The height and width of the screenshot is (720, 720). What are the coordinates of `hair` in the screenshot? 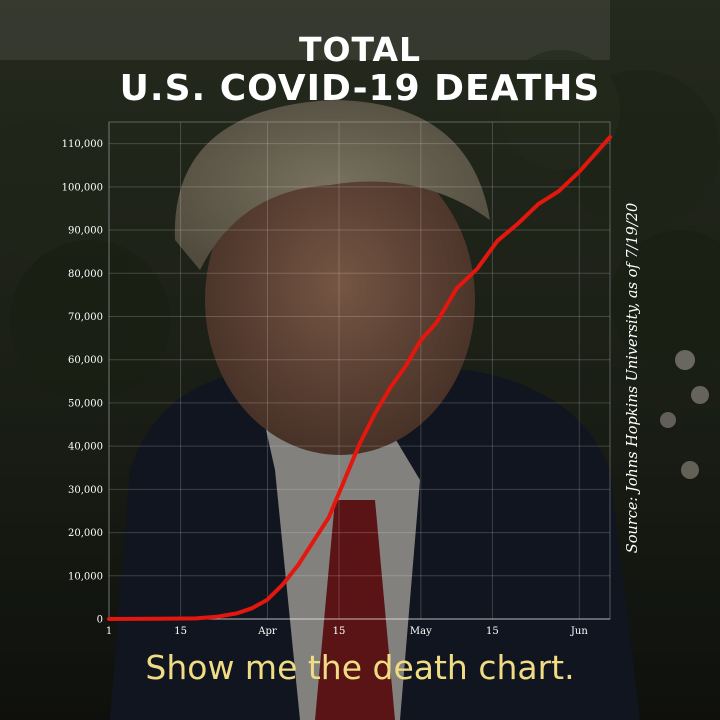 It's located at (332, 185).